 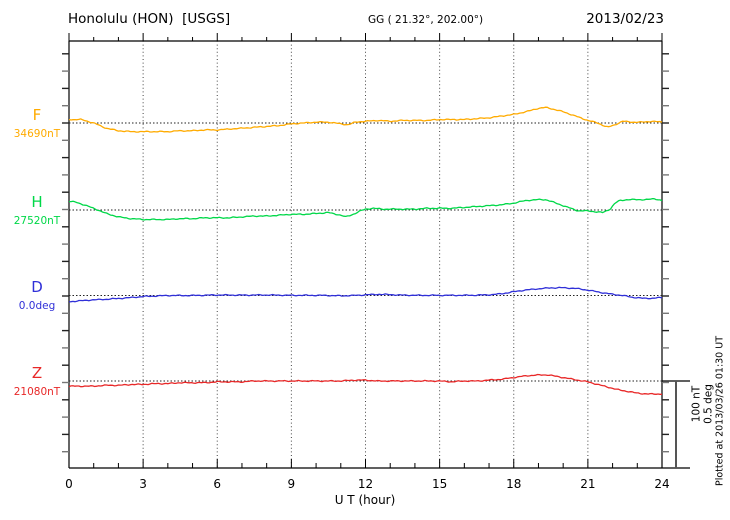 What do you see at coordinates (37, 134) in the screenshot?
I see `series-baseline-F: 34690nT` at bounding box center [37, 134].